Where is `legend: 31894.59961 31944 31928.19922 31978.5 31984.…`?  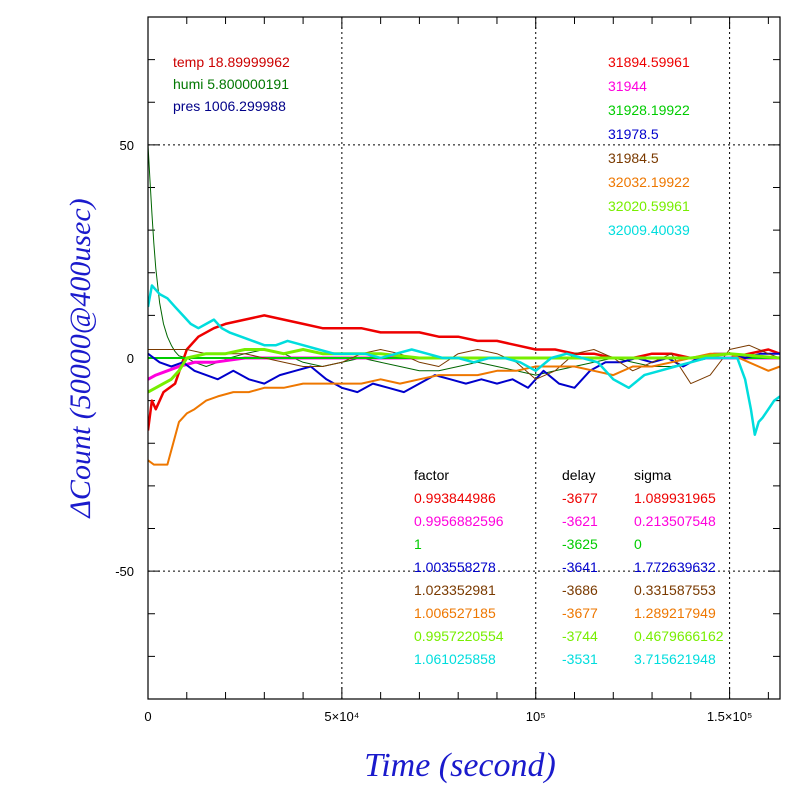 legend: 31894.59961 31944 31928.19922 31978.5 31984.… is located at coordinates (649, 146).